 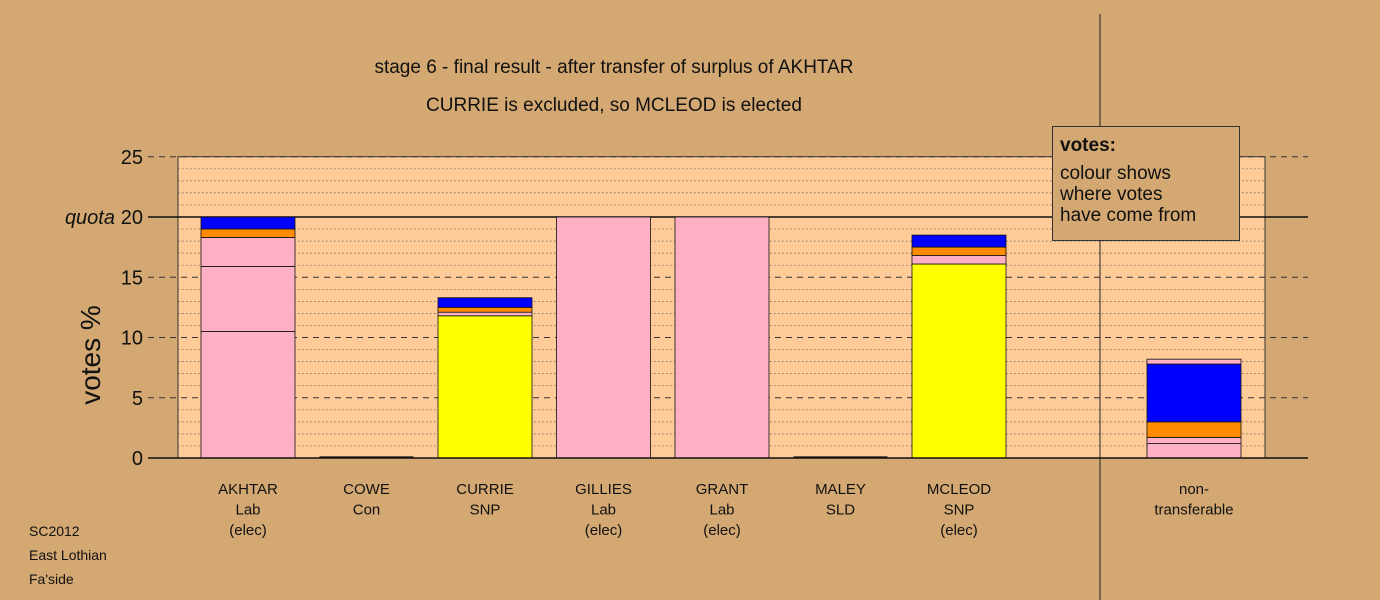 I want to click on category-label: transferable, so click(x=1193, y=510).